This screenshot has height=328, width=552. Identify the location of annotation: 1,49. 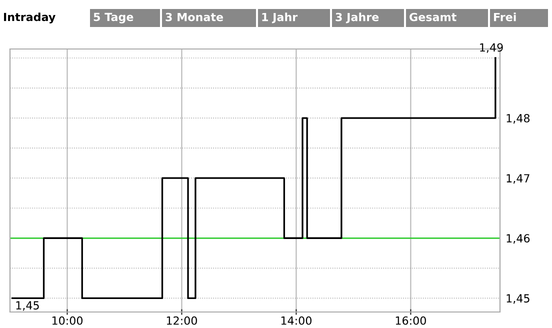
(491, 48).